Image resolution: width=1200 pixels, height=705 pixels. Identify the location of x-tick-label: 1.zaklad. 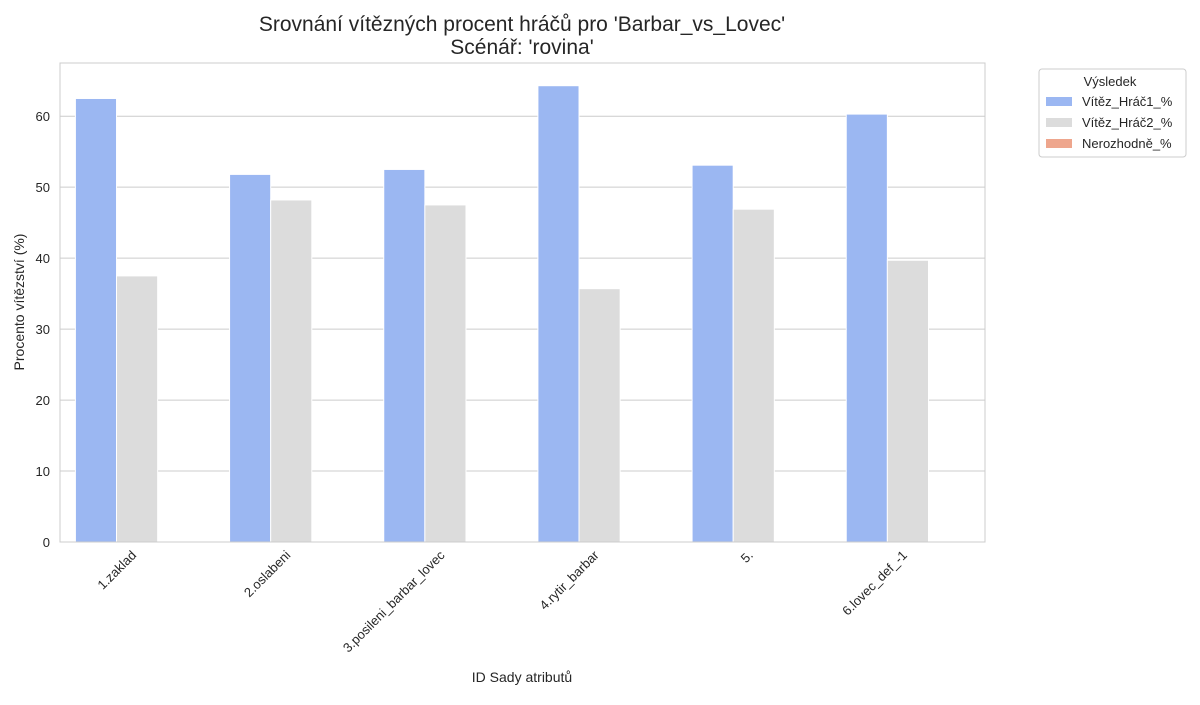
(116, 570).